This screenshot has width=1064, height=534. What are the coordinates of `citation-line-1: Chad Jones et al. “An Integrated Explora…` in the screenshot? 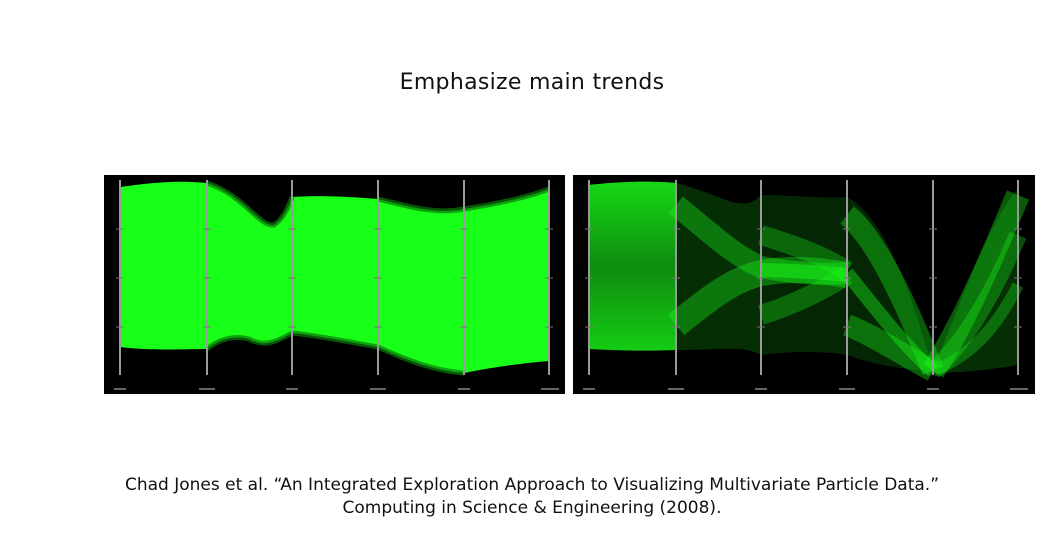 It's located at (532, 485).